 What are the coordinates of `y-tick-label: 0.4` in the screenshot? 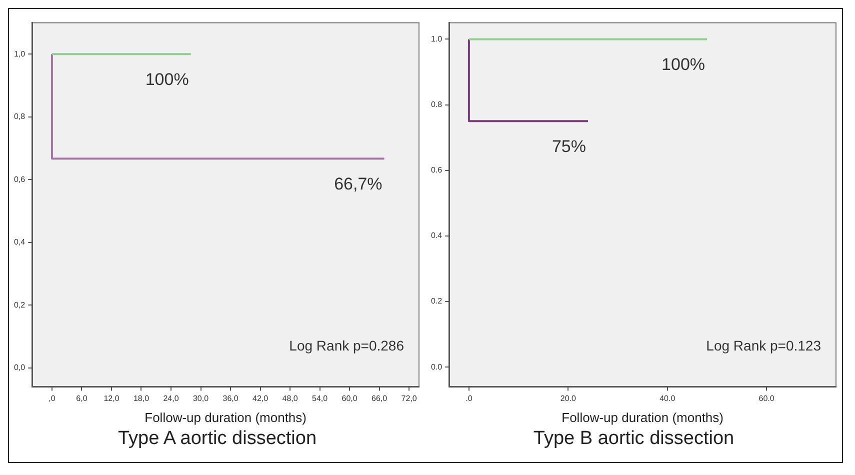 It's located at (436, 235).